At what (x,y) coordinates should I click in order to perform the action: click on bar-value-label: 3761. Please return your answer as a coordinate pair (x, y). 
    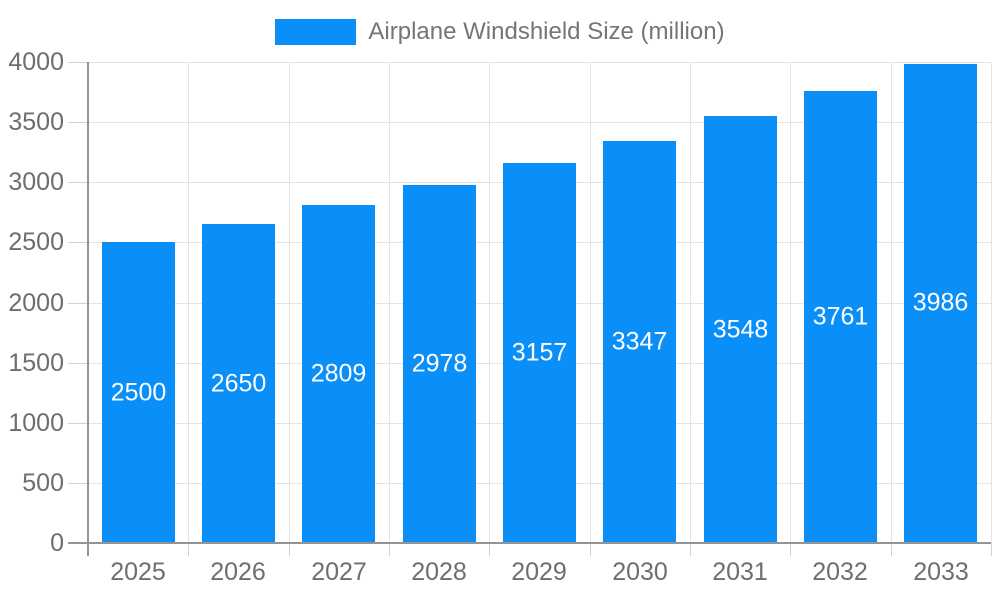
    Looking at the image, I should click on (840, 316).